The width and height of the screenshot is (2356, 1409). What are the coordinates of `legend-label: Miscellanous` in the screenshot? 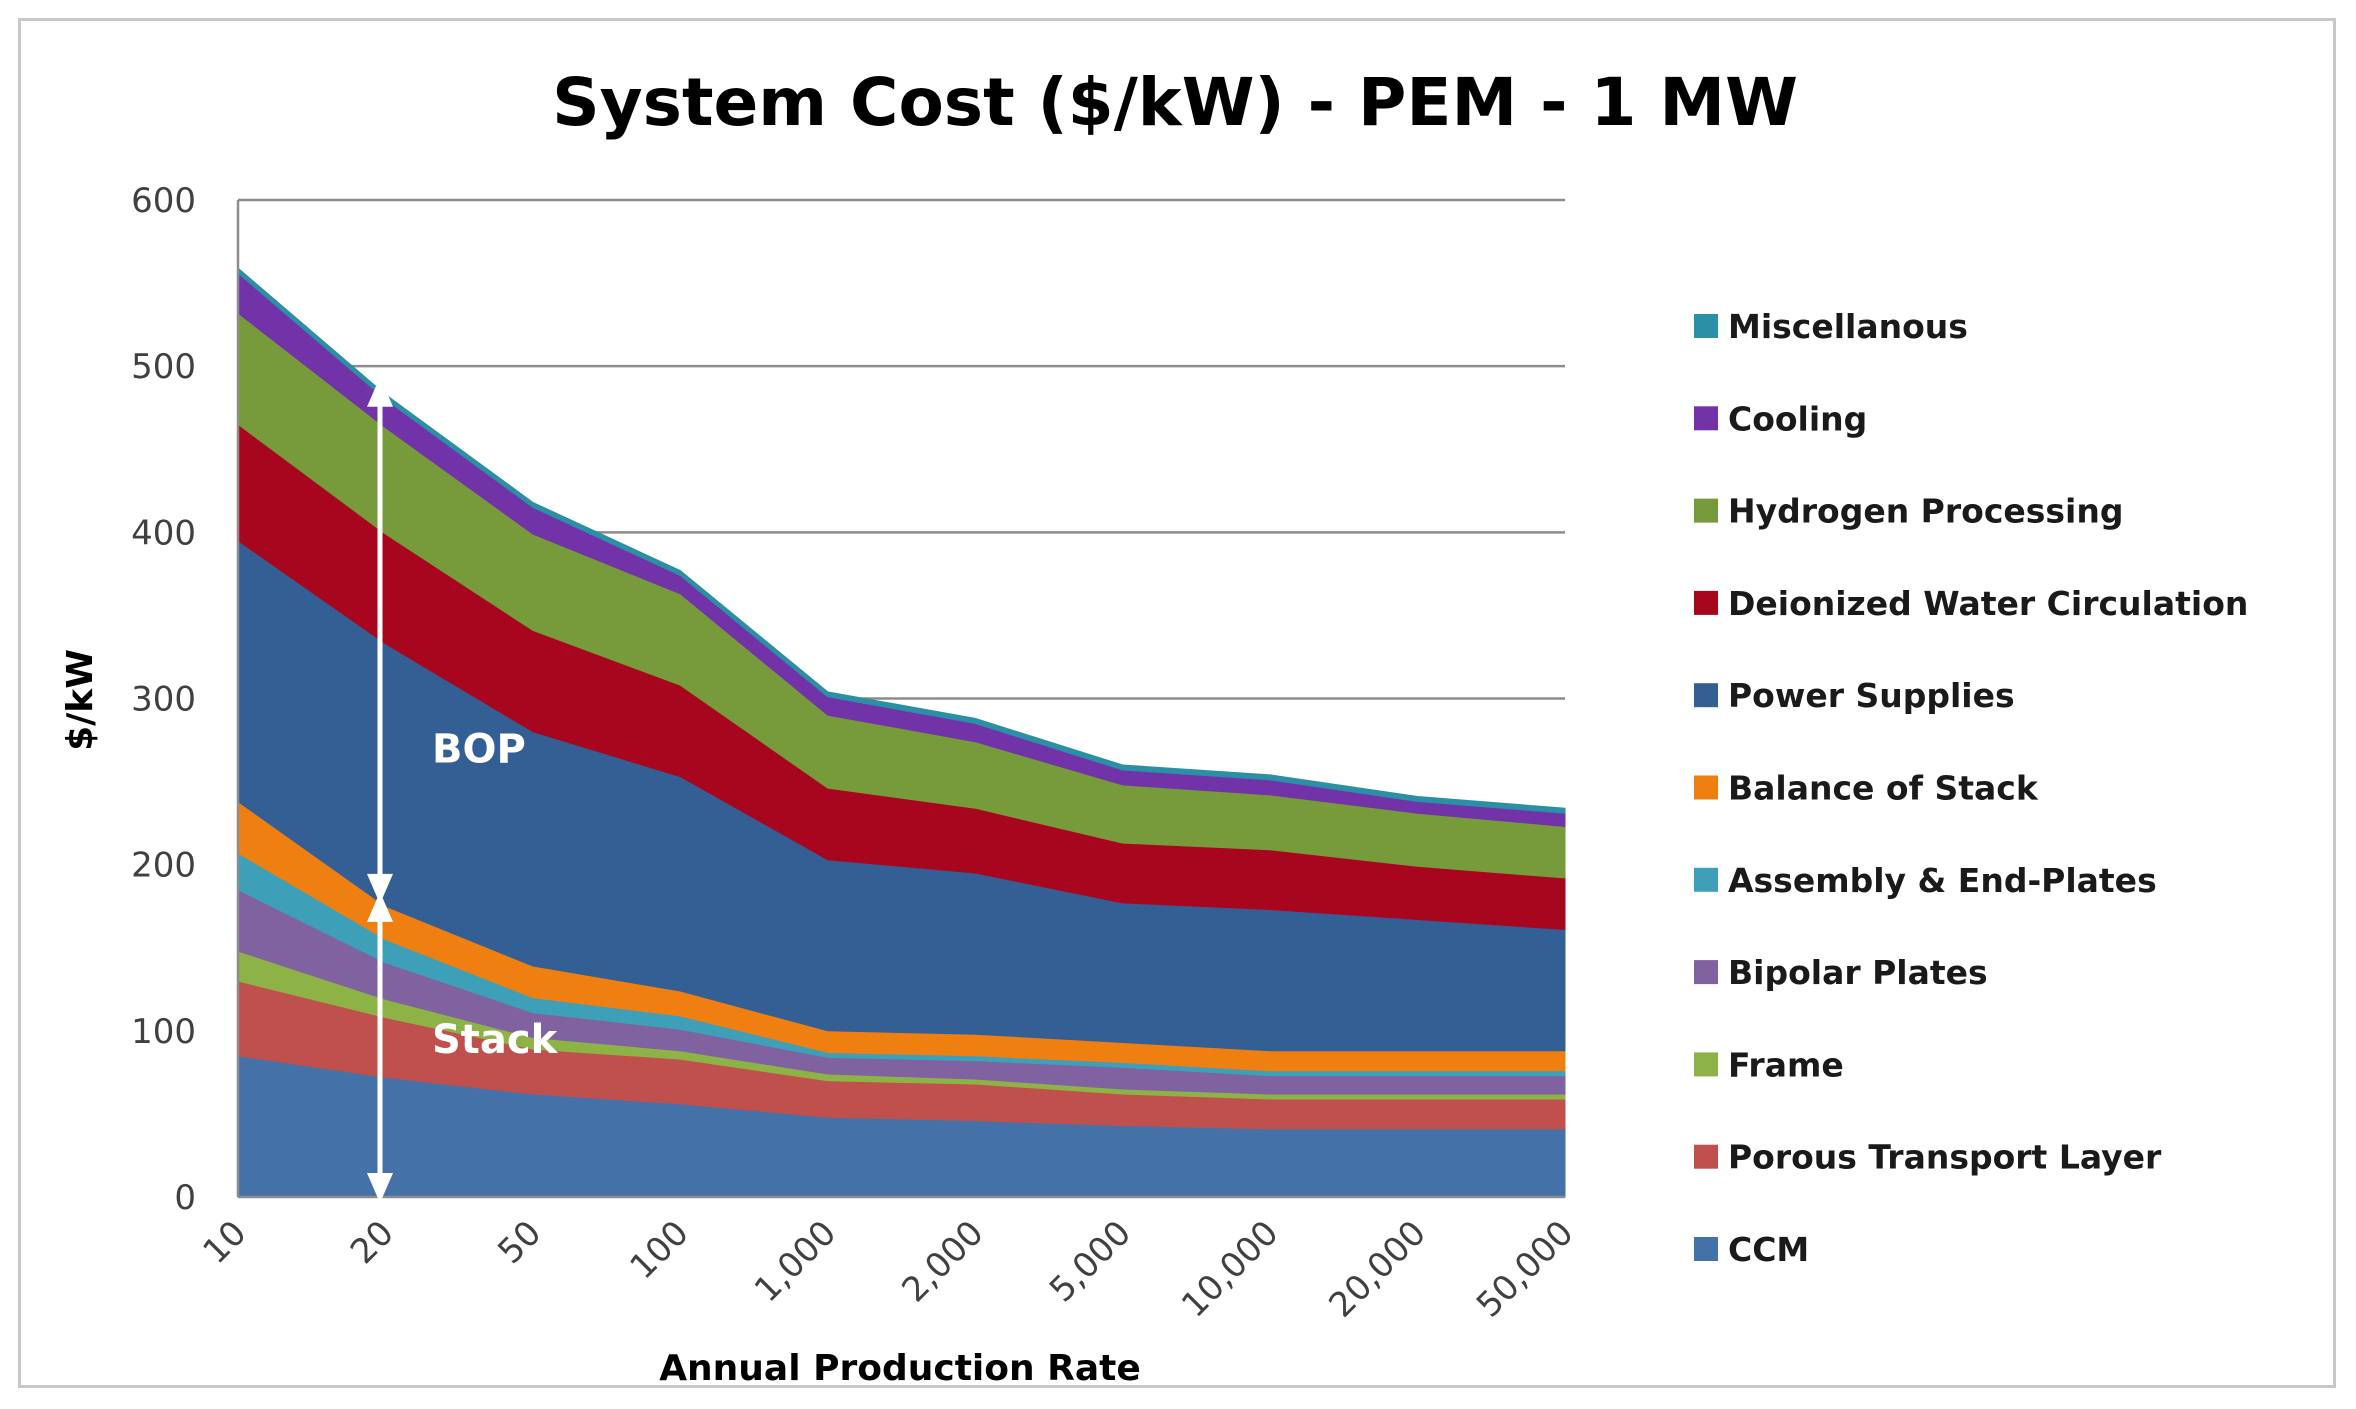 It's located at (1848, 326).